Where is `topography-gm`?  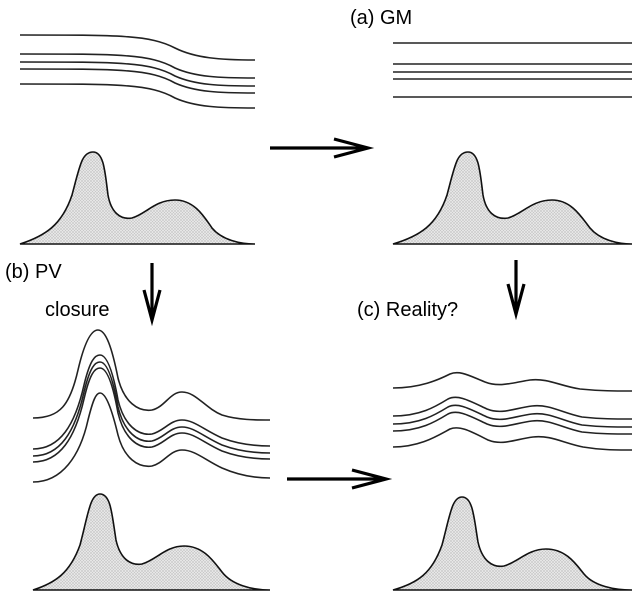
topography-gm is located at coordinates (512, 198).